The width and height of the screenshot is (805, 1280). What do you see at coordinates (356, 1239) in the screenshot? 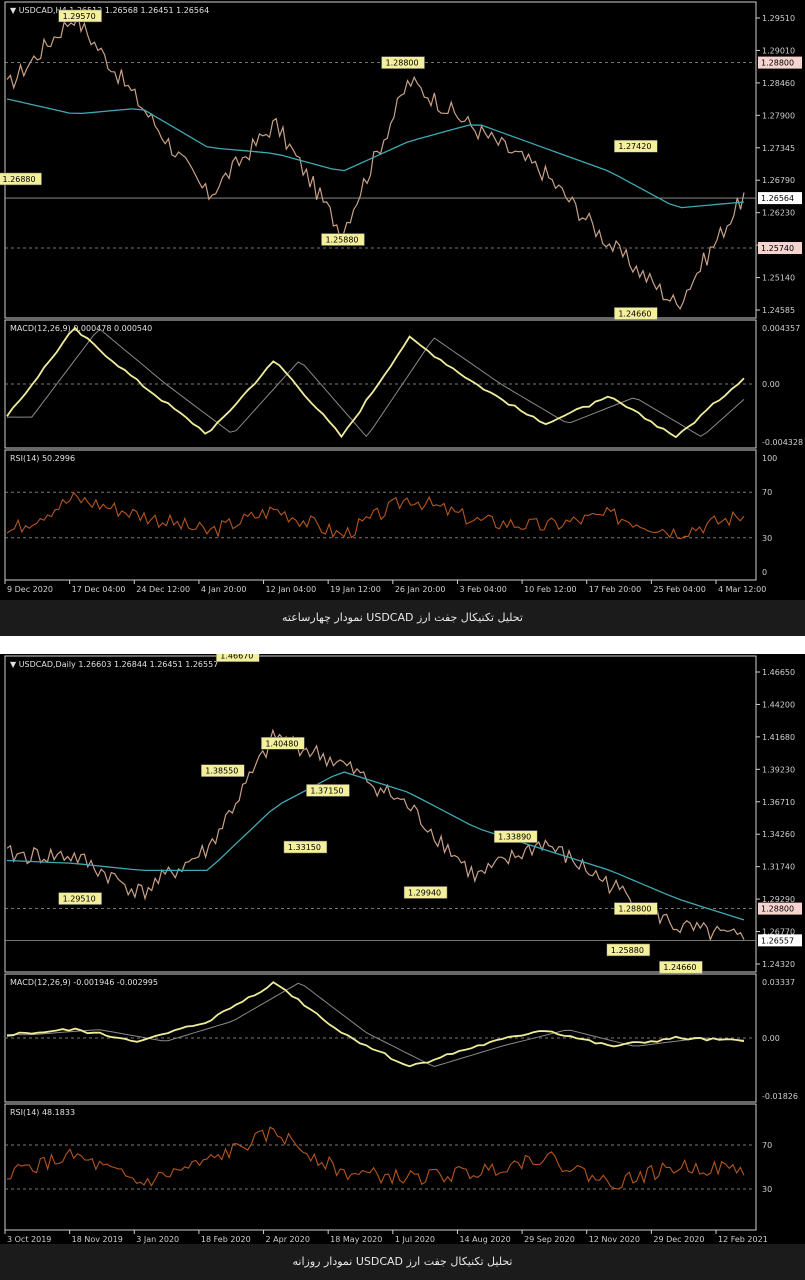
I see `time-tick-label: 18 May 2020` at bounding box center [356, 1239].